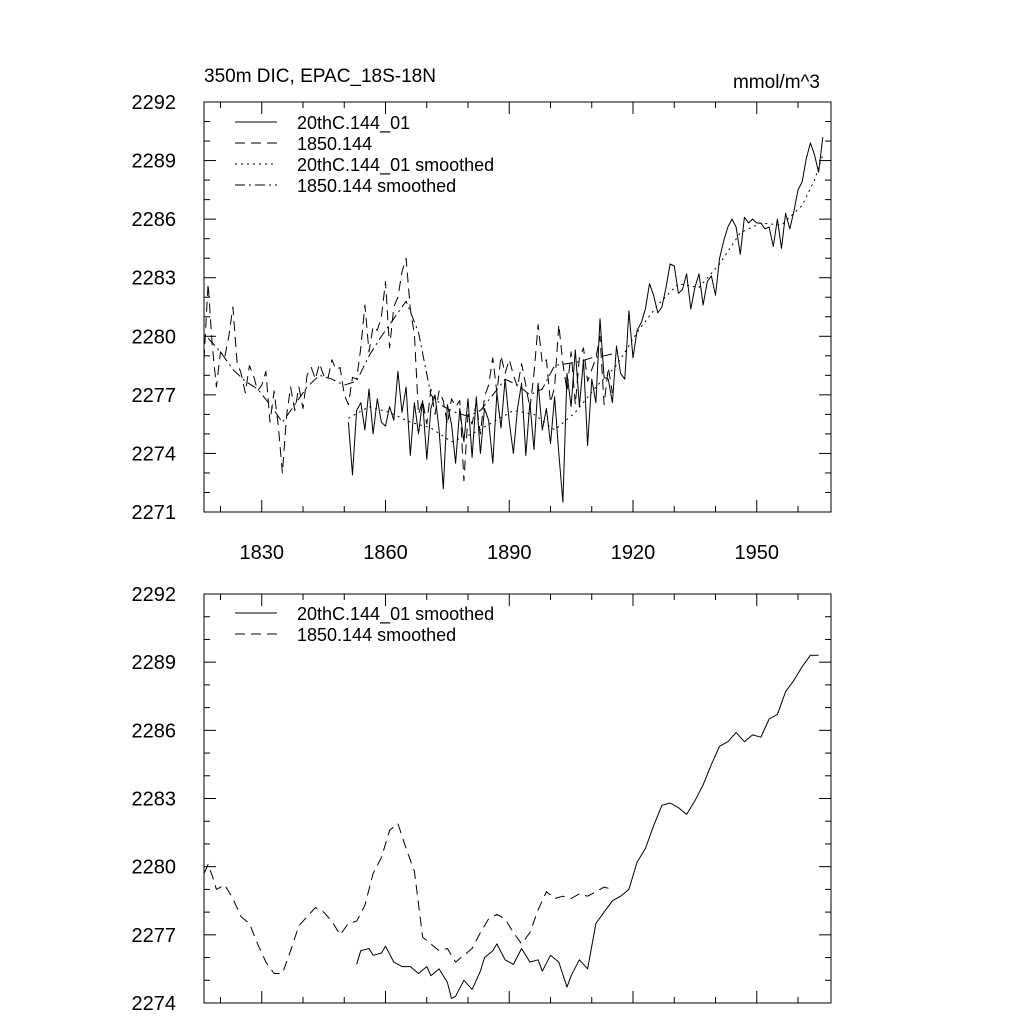  I want to click on top-chart-xtick-labels: 1830 1860 1890 1920 1950, so click(510, 553).